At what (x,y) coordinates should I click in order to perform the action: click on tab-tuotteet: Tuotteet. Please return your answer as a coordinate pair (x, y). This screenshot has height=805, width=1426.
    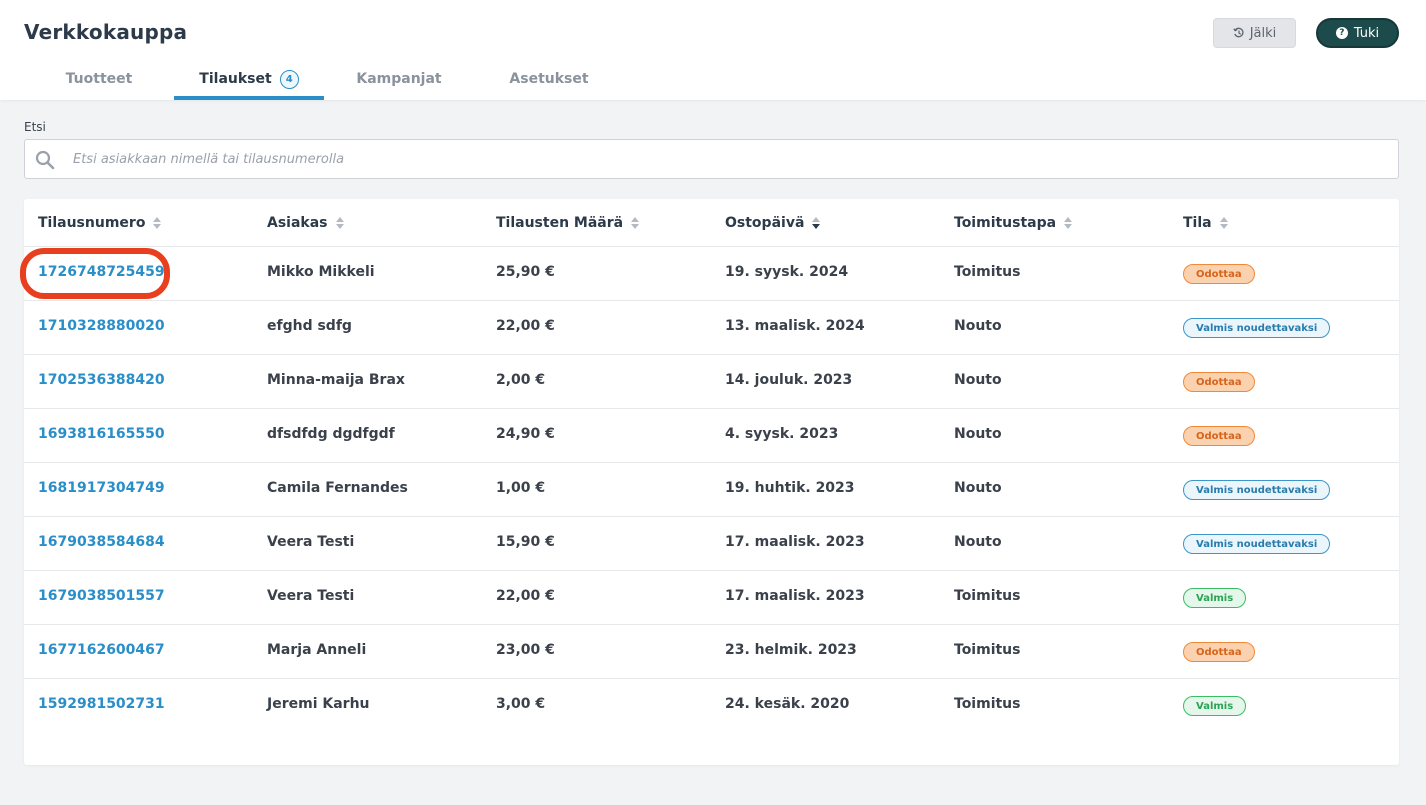
    Looking at the image, I should click on (99, 80).